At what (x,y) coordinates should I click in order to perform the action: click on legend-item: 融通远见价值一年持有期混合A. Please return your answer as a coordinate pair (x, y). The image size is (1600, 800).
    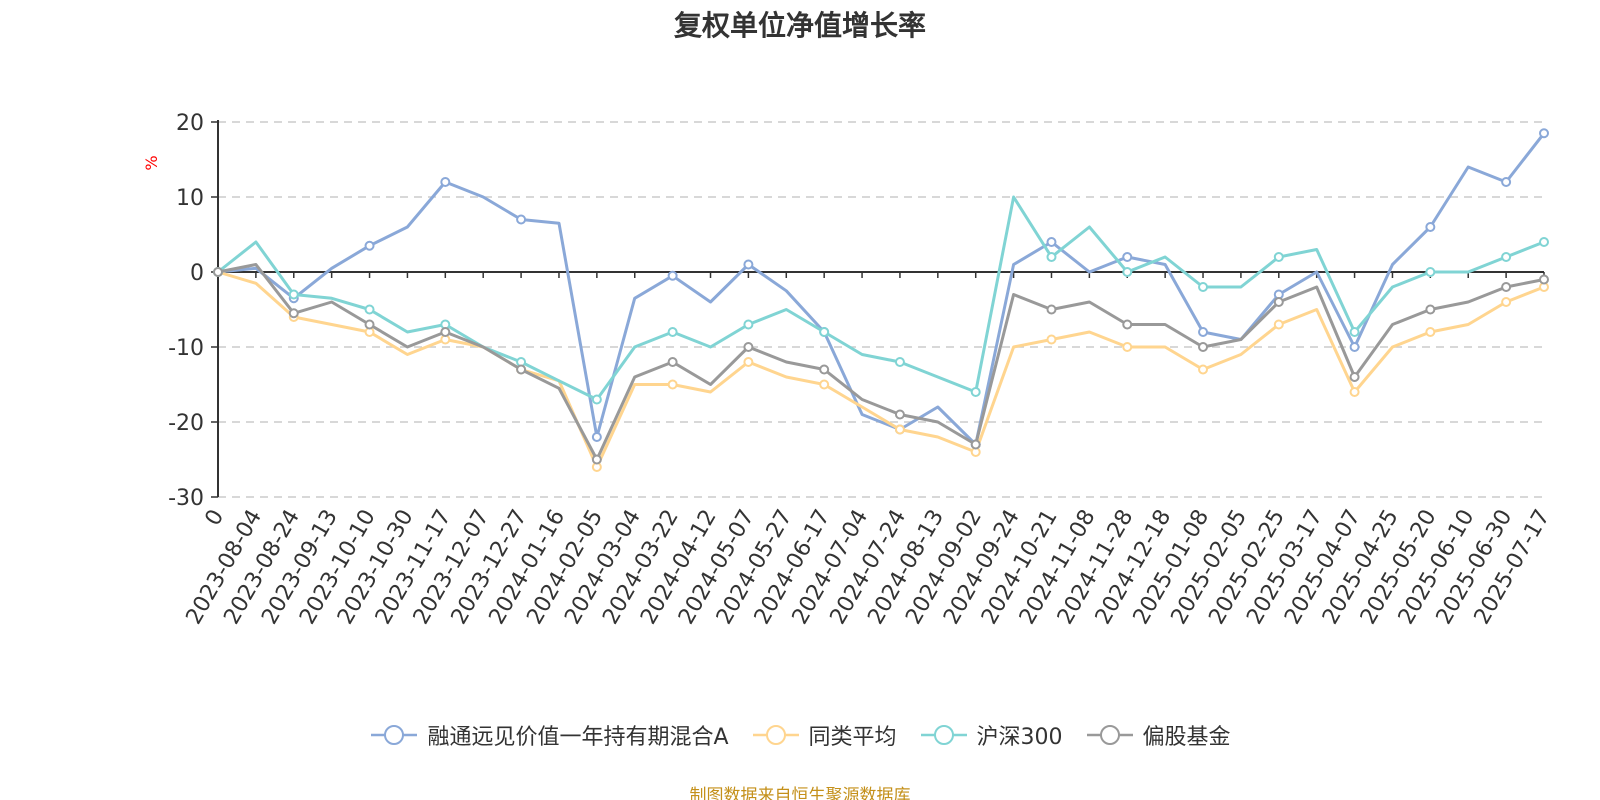
    Looking at the image, I should click on (549, 735).